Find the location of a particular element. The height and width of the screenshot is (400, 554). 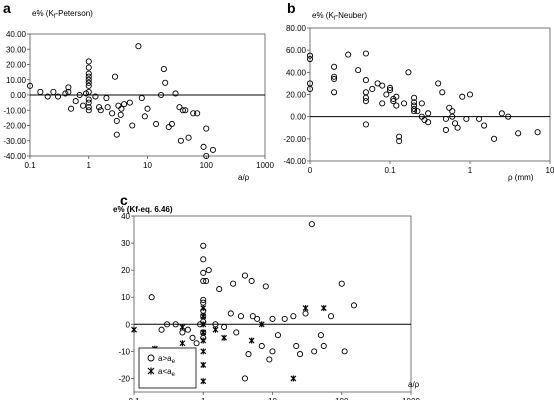

panel-b-ylabel: e% (Kf-Neuber) is located at coordinates (339, 16).